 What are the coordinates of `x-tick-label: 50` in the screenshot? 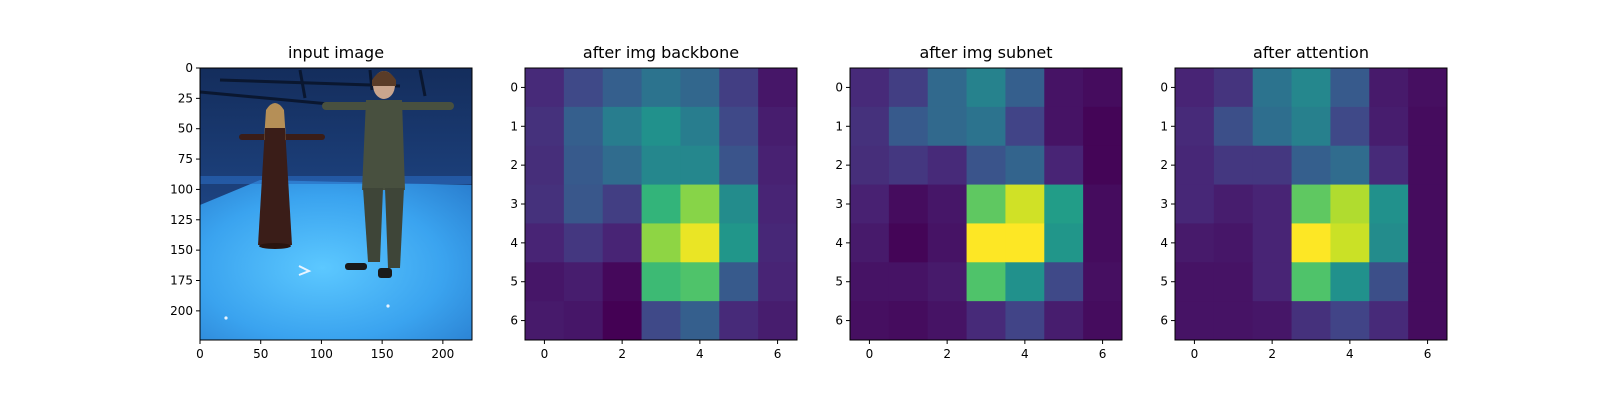 It's located at (260, 354).